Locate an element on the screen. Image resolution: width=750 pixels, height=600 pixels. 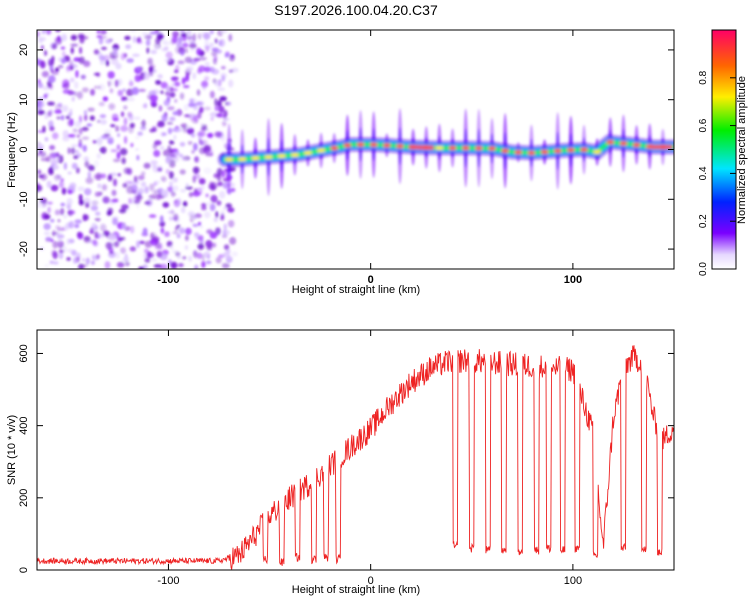
spectrogram-ytick-label: 20 is located at coordinates (24, 50).